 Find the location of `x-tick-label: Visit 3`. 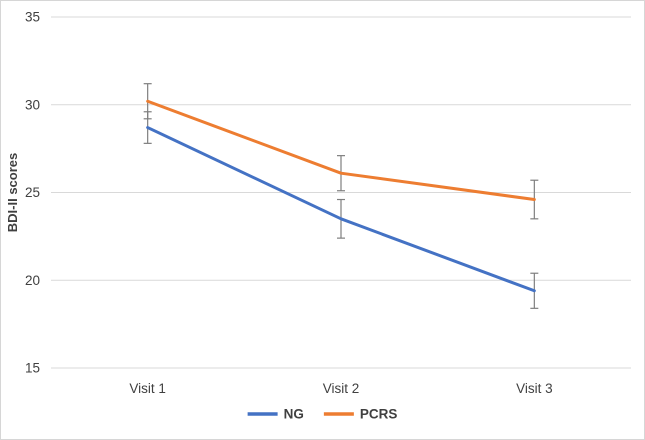

x-tick-label: Visit 3 is located at coordinates (534, 388).